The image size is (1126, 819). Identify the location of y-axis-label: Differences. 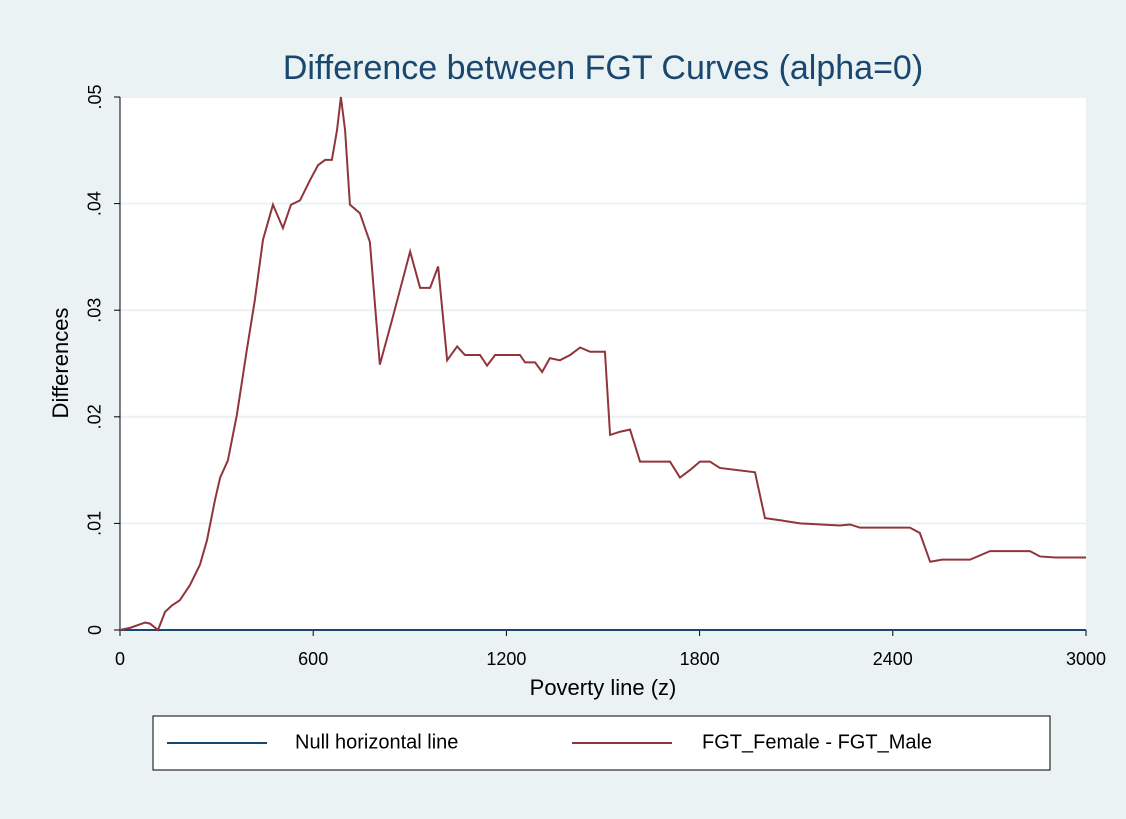
(60, 363).